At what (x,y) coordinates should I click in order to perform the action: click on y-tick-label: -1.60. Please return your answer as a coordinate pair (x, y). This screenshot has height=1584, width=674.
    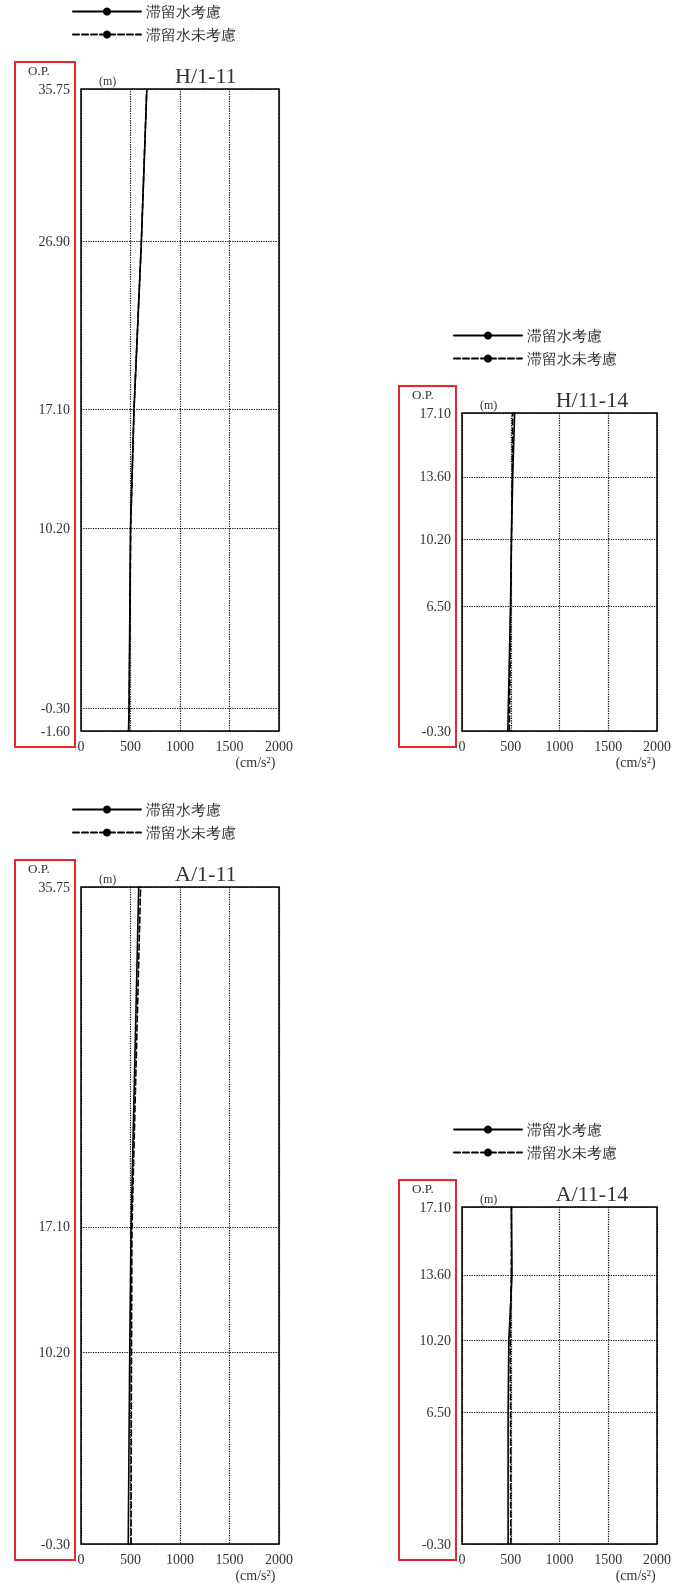
    Looking at the image, I should click on (55, 731).